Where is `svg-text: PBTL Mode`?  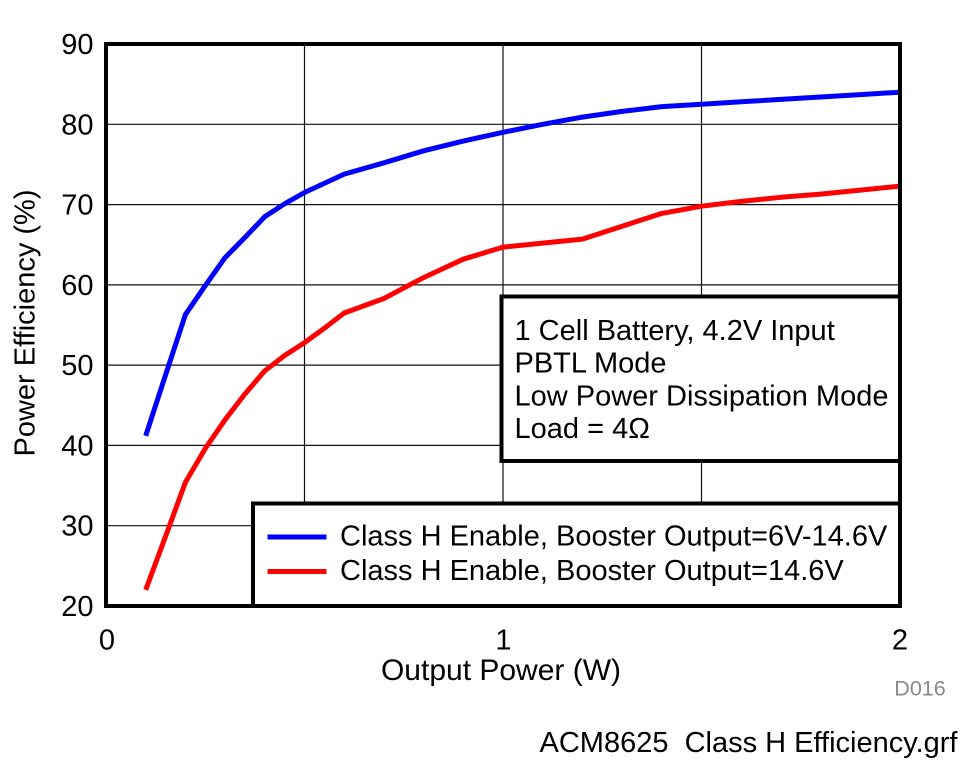 svg-text: PBTL Mode is located at coordinates (591, 364).